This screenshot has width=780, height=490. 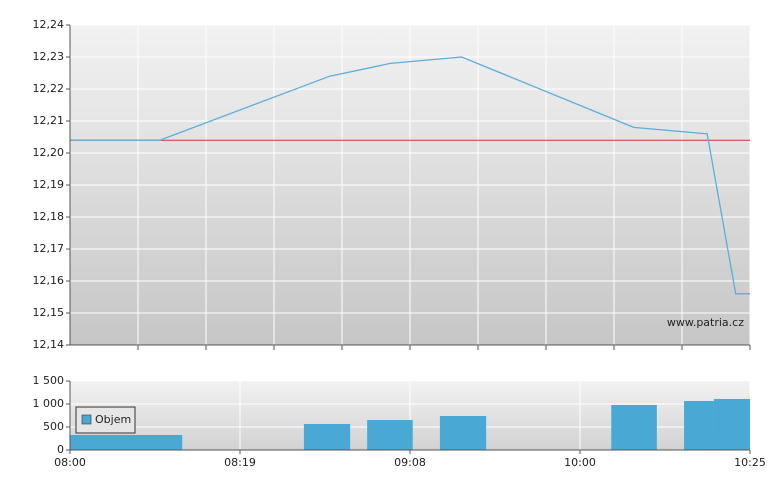 What do you see at coordinates (49, 24) in the screenshot?
I see `y-tick-label: 12,24` at bounding box center [49, 24].